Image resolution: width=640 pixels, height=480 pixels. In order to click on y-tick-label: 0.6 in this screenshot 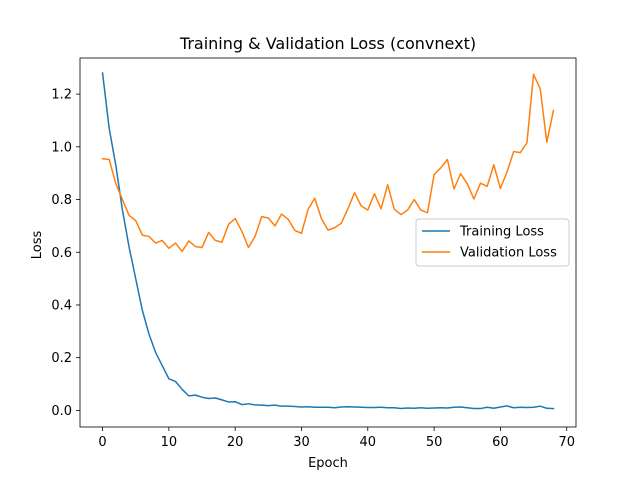, I will do `click(61, 253)`.